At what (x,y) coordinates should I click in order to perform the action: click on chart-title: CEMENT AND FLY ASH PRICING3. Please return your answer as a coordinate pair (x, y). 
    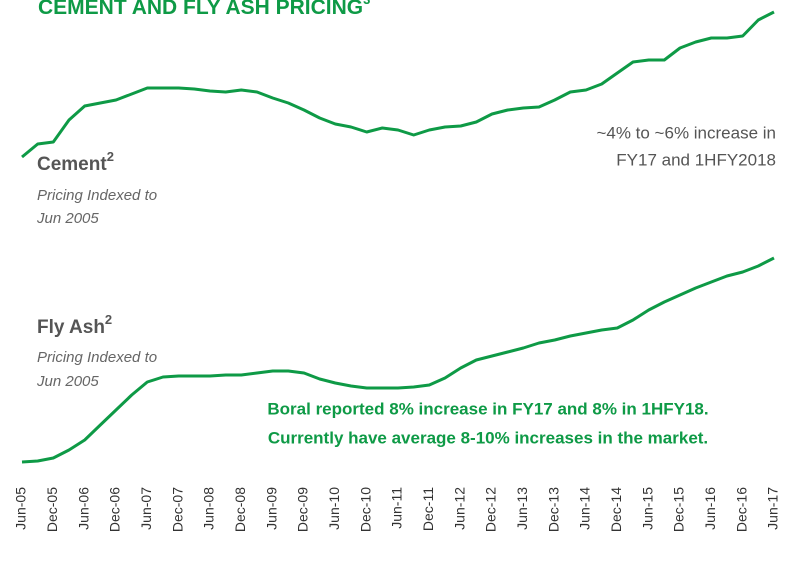
    Looking at the image, I should click on (204, 9).